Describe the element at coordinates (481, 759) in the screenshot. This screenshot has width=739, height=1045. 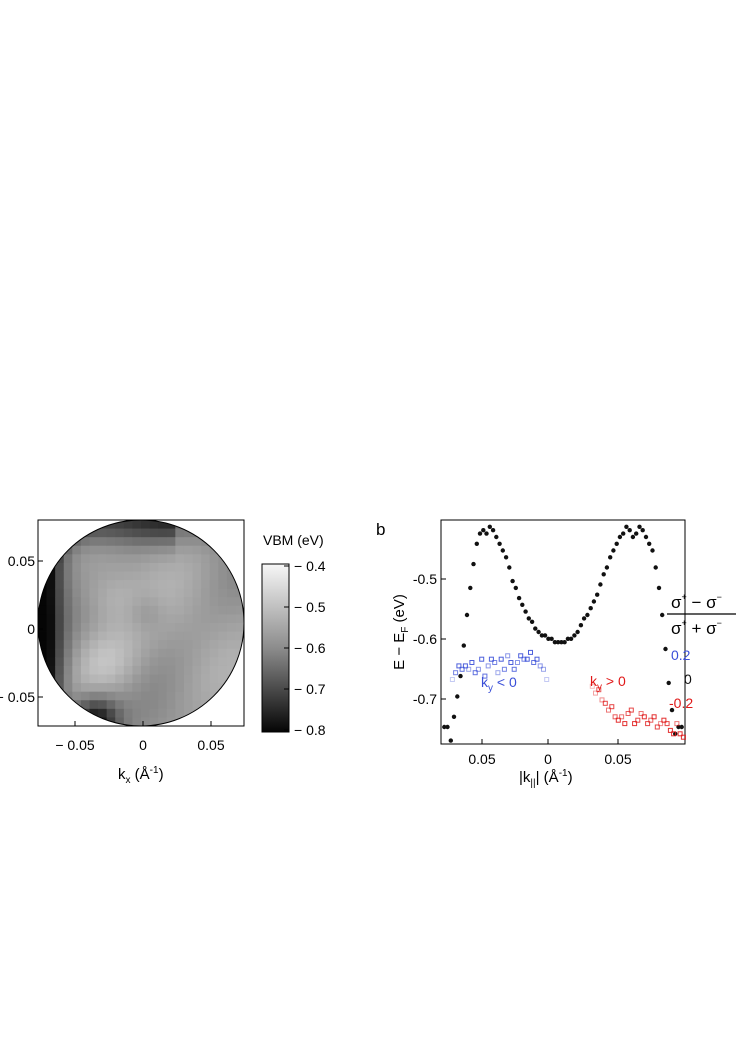
I see `b-xtick-label: 0.05` at that location.